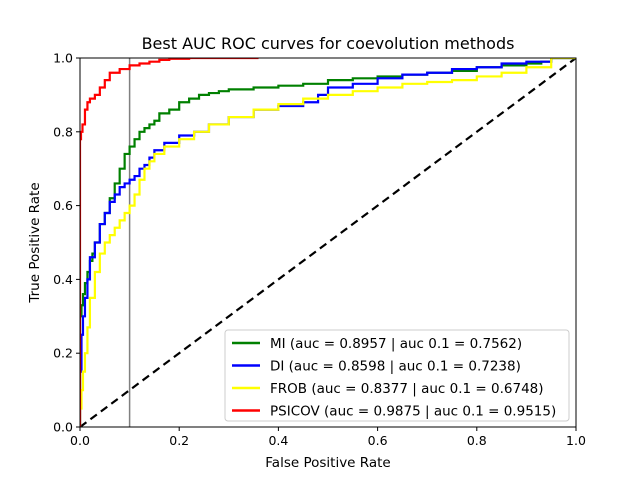 Image resolution: width=640 pixels, height=480 pixels. I want to click on legend-label: MI (auc = 0.8957 | auc 0.1 = 0.7562), so click(396, 344).